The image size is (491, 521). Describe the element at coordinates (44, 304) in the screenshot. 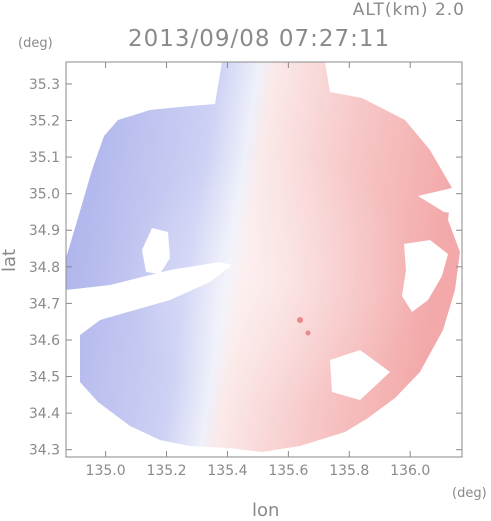

I see `y-tick-label: 34.7` at that location.